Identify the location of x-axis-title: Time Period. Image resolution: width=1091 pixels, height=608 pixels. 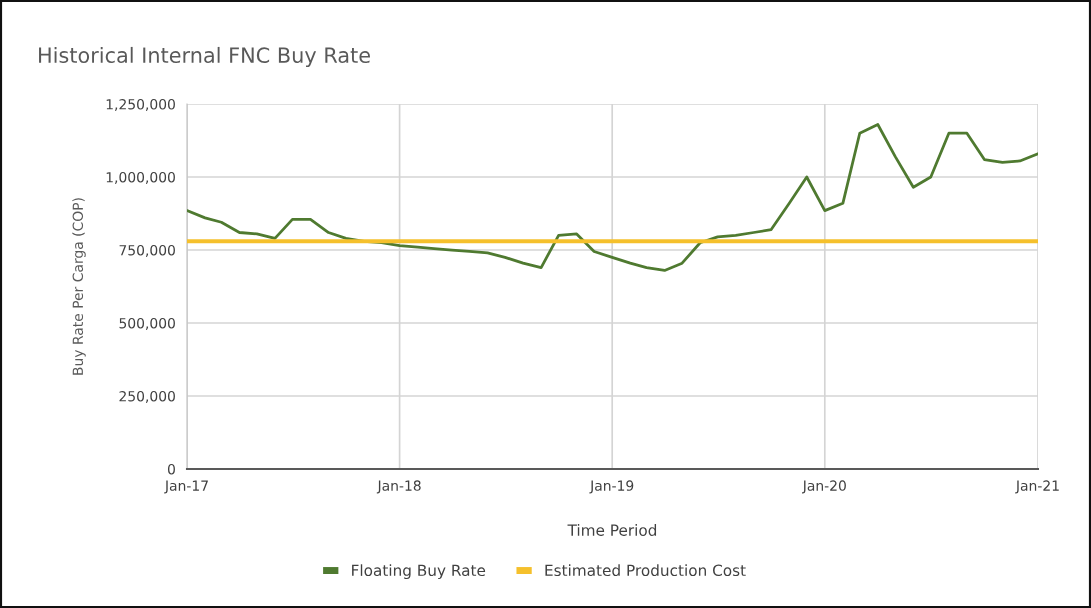
(612, 530).